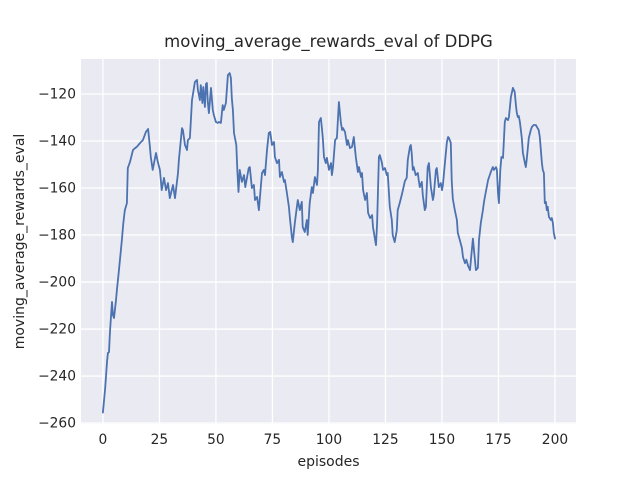 This screenshot has height=480, width=640. I want to click on y-tick-label: −120, so click(57, 95).